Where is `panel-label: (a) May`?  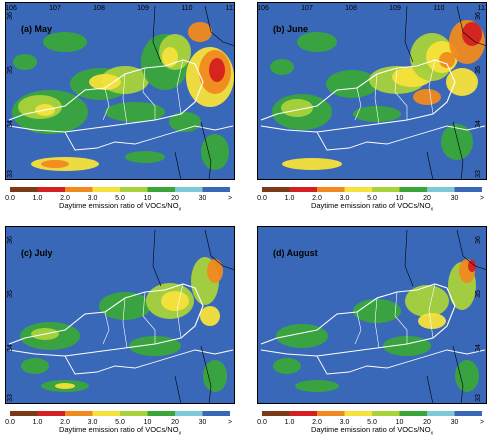
panel-label: (a) May is located at coordinates (36, 29).